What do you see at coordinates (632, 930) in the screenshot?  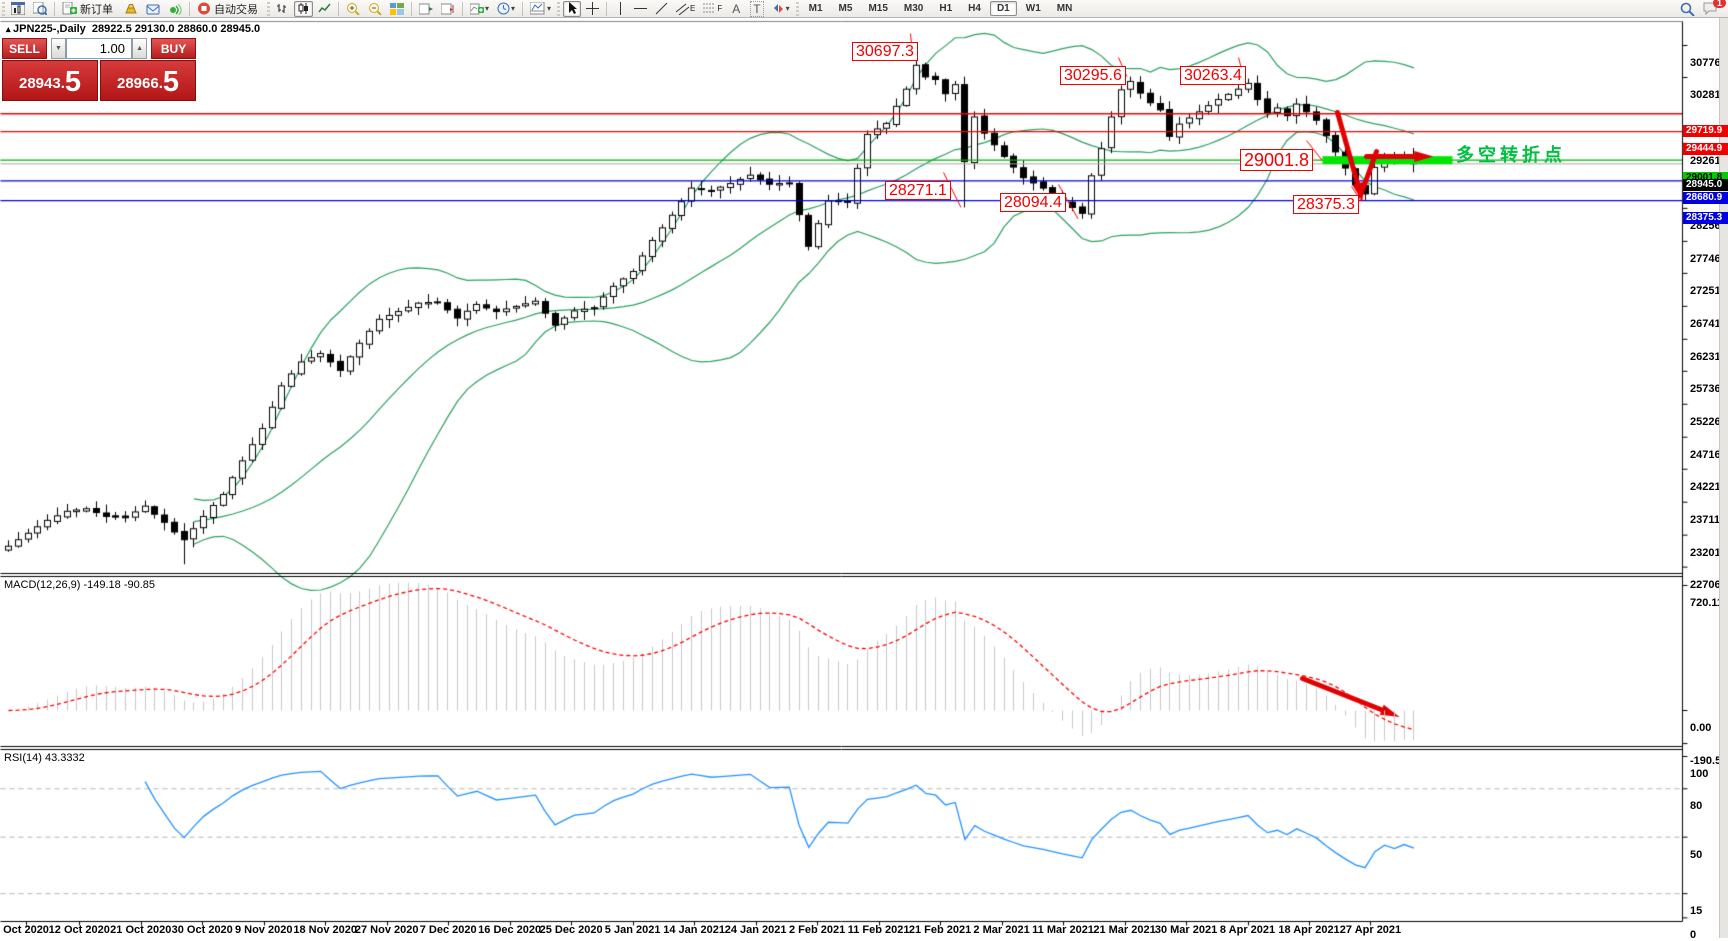 I see `date-axis-label: 5 Jan 2021` at bounding box center [632, 930].